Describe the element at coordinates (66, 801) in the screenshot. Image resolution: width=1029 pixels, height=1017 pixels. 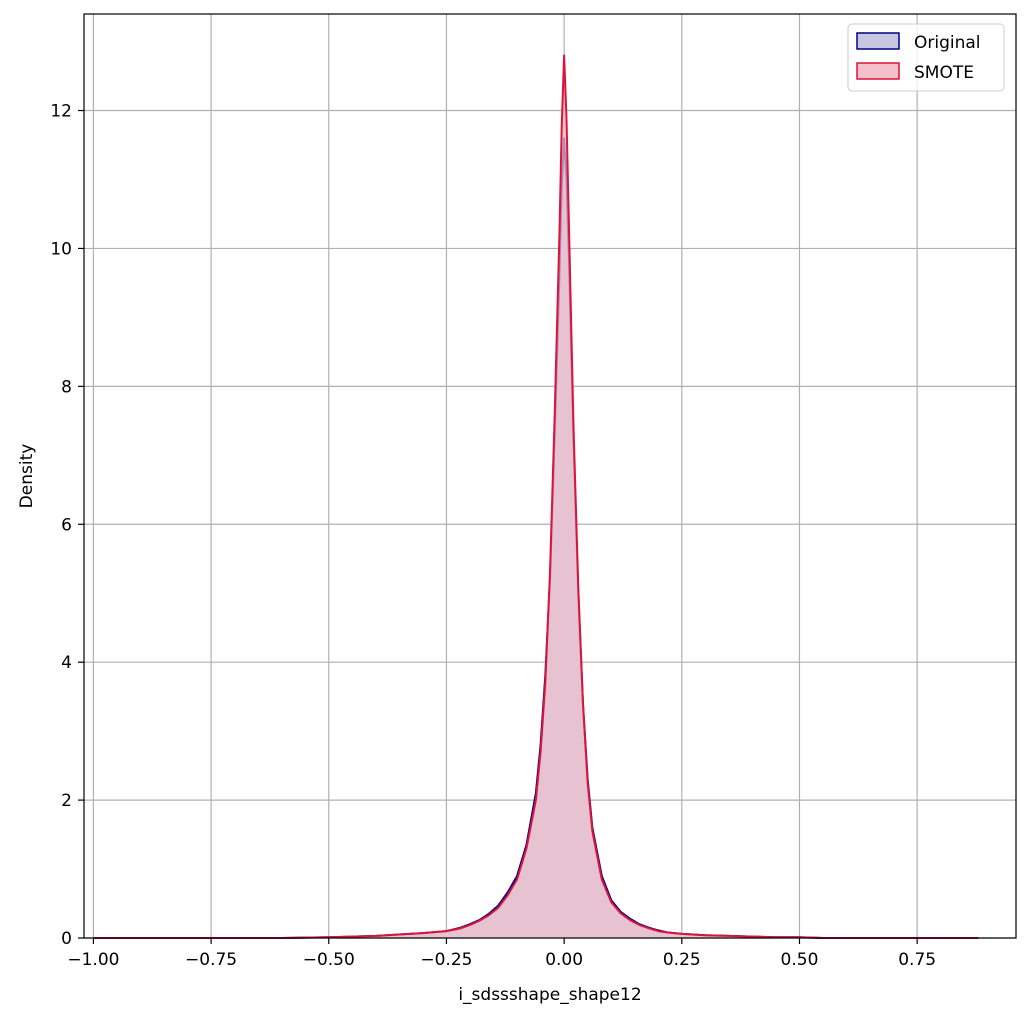
I see `y-tick-label: 2` at that location.